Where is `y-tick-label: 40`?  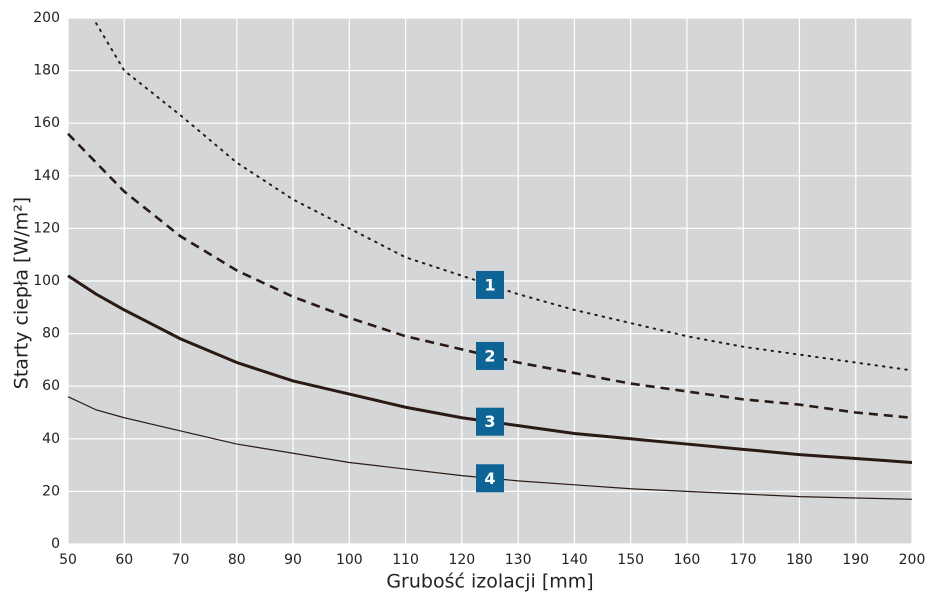
y-tick-label: 40 is located at coordinates (51, 439).